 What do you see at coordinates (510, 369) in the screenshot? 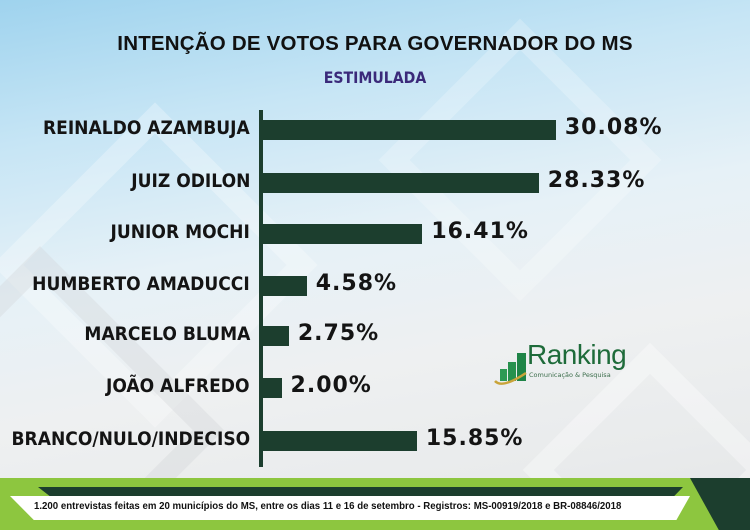
I see `bar-growth-icon` at bounding box center [510, 369].